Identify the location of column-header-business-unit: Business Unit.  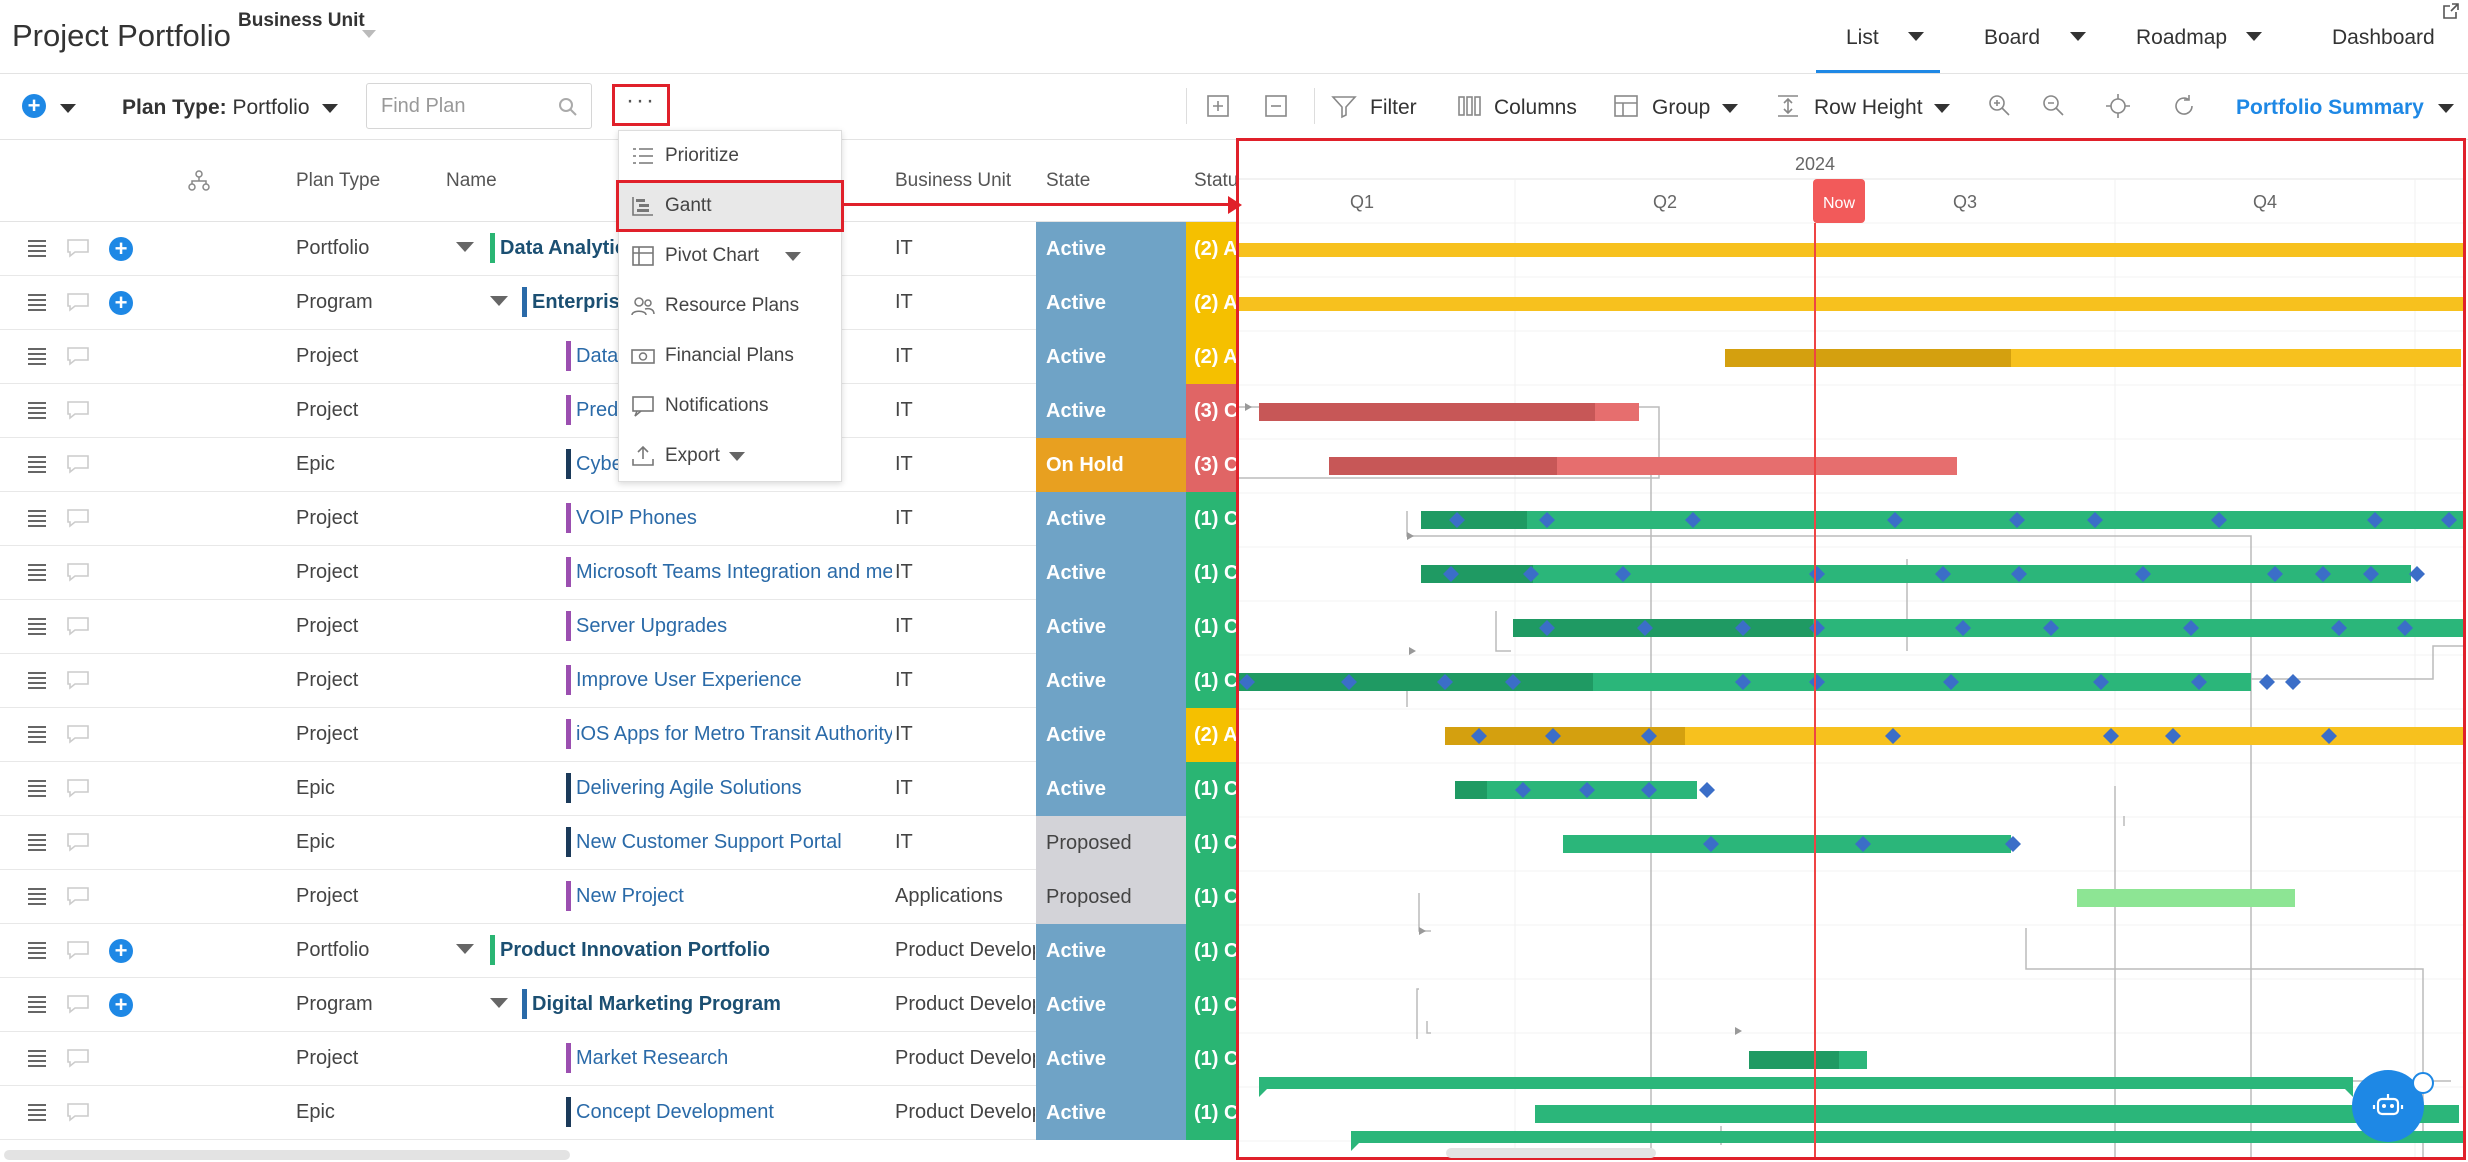
(953, 180).